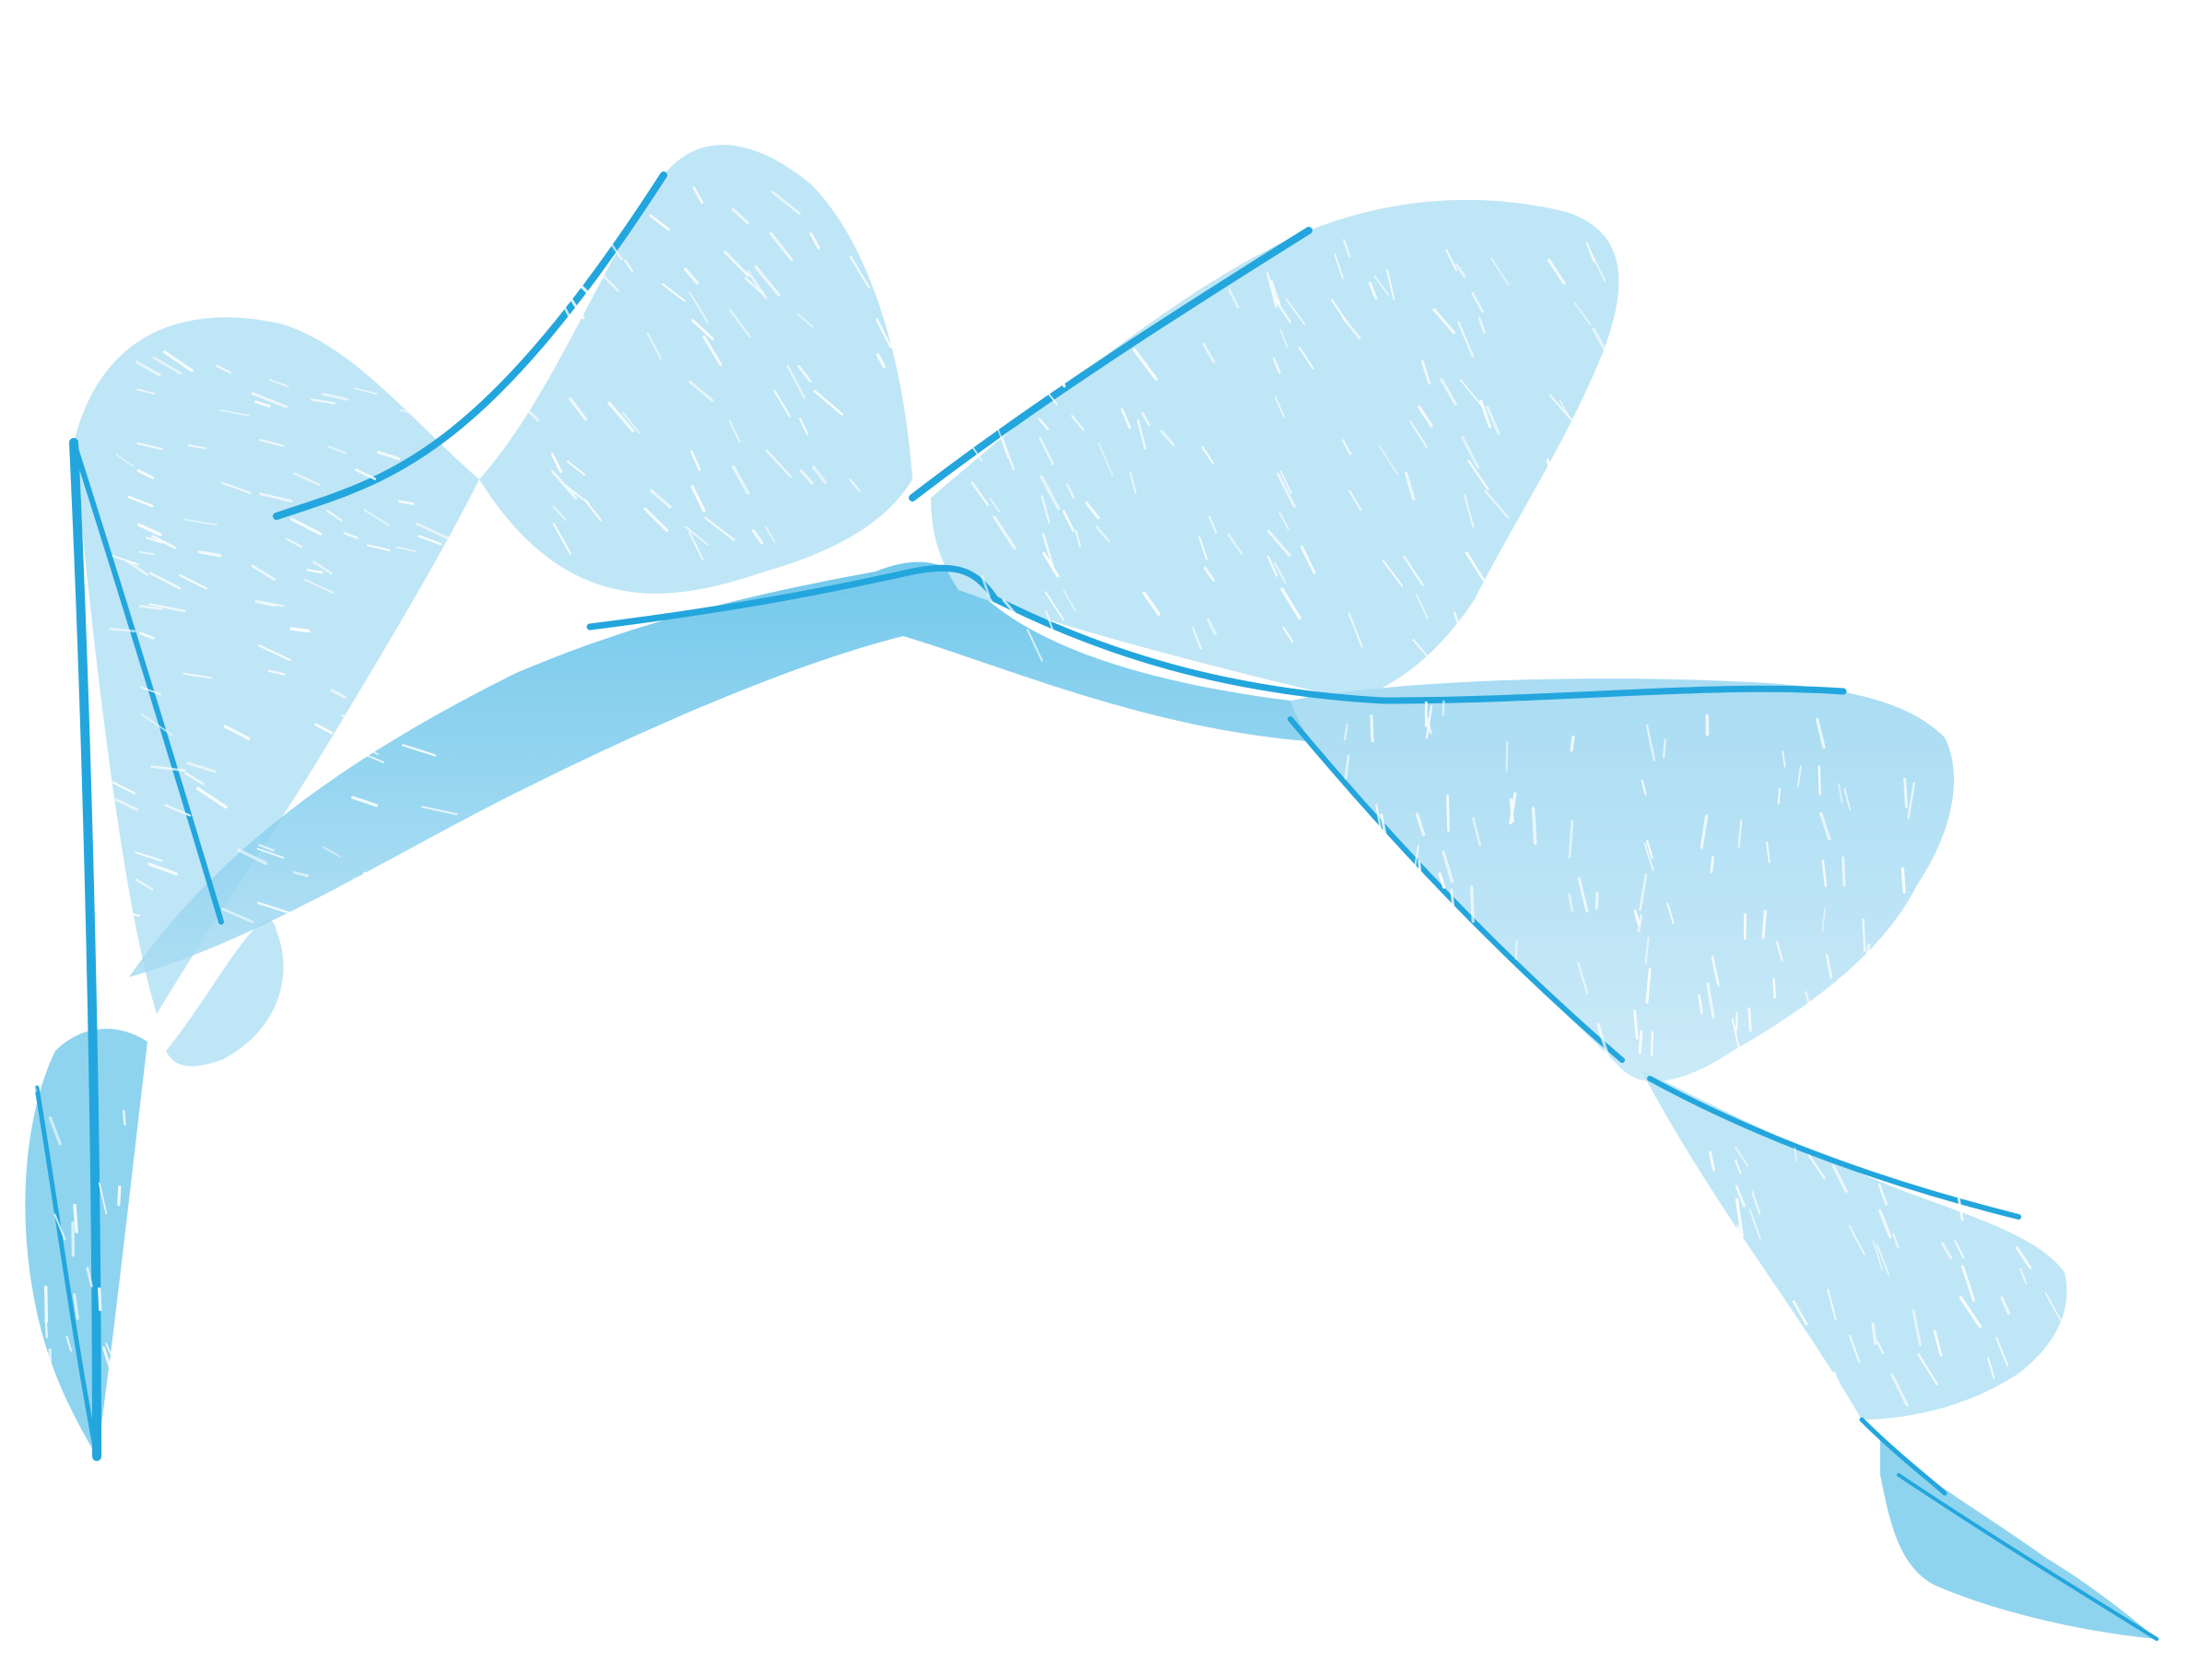  What do you see at coordinates (1274, 450) in the screenshot?
I see `third-lobe` at bounding box center [1274, 450].